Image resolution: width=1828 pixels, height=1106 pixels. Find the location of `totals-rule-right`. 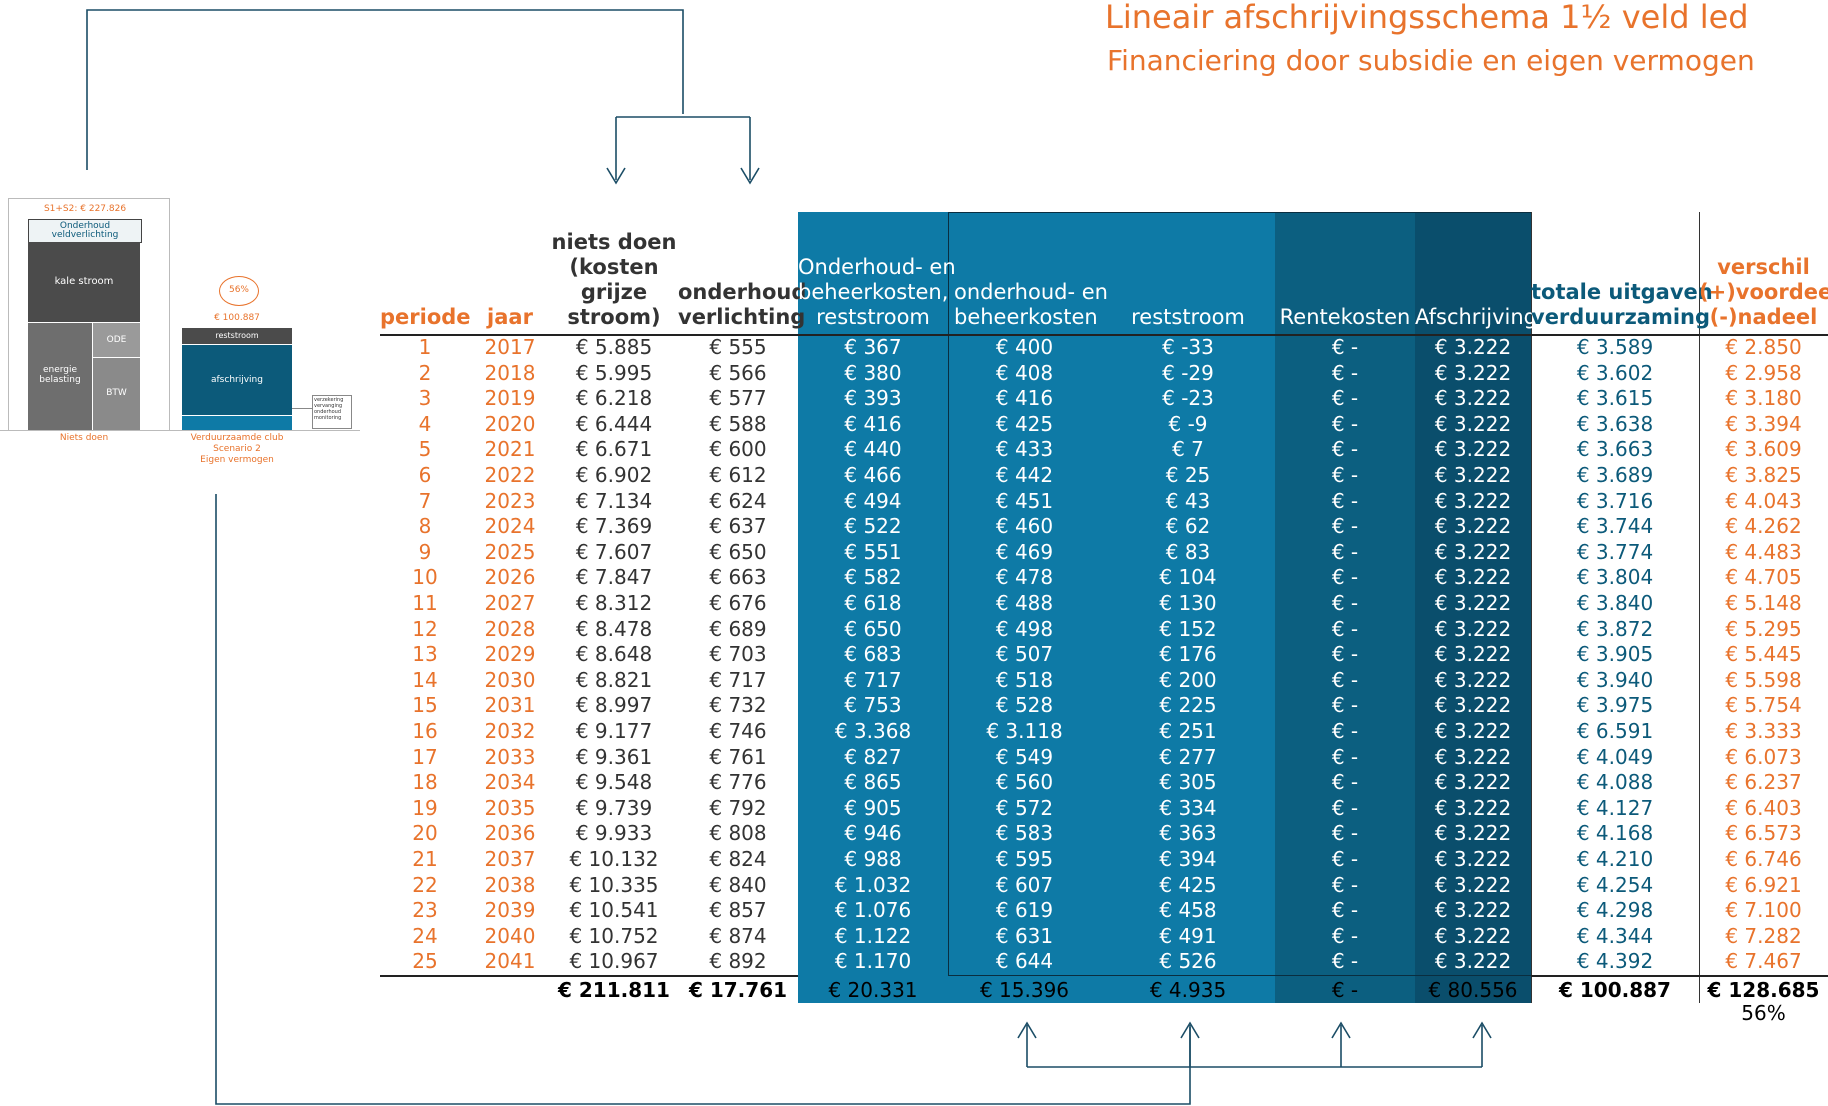

totals-rule-right is located at coordinates (1679, 976).